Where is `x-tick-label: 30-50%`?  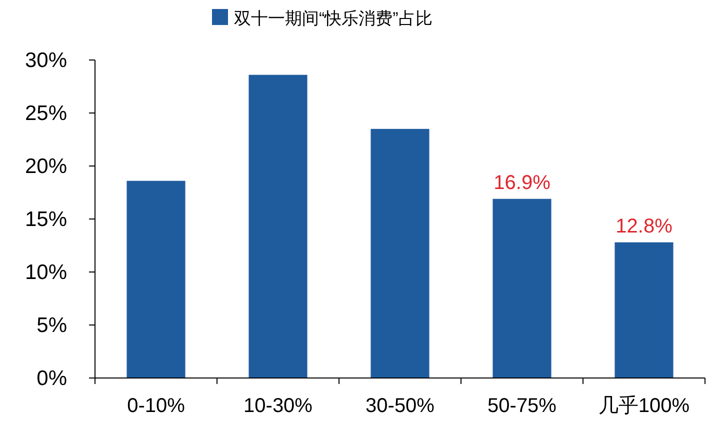 x-tick-label: 30-50% is located at coordinates (400, 406).